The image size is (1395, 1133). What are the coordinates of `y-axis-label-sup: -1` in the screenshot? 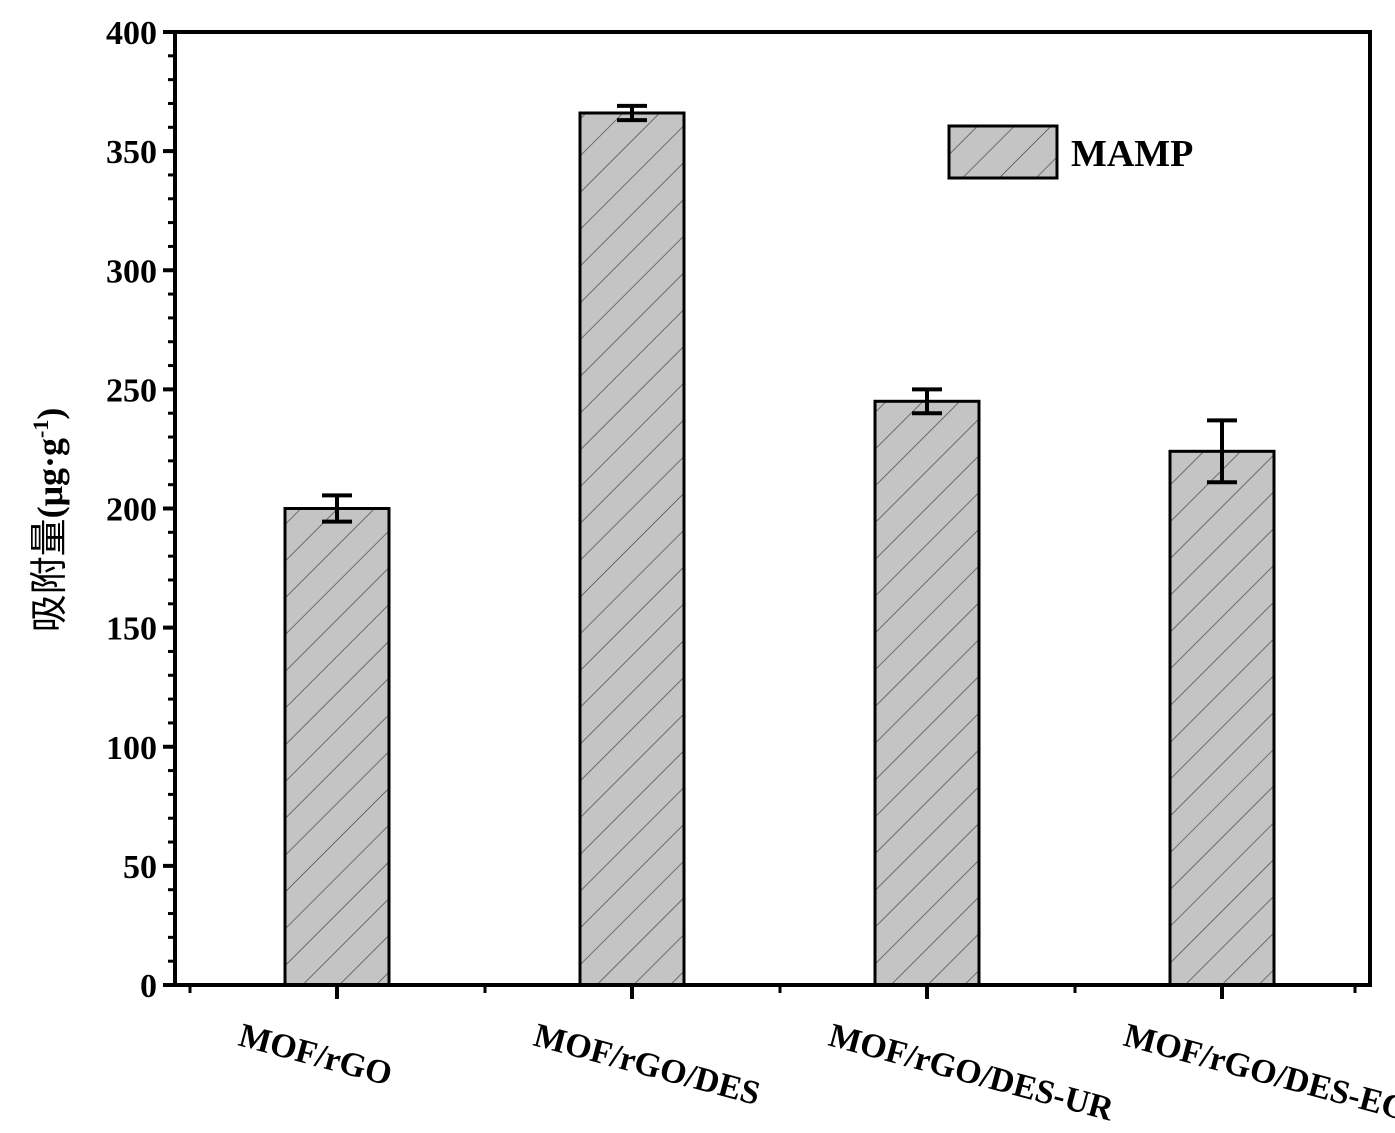 It's located at (40, 429).